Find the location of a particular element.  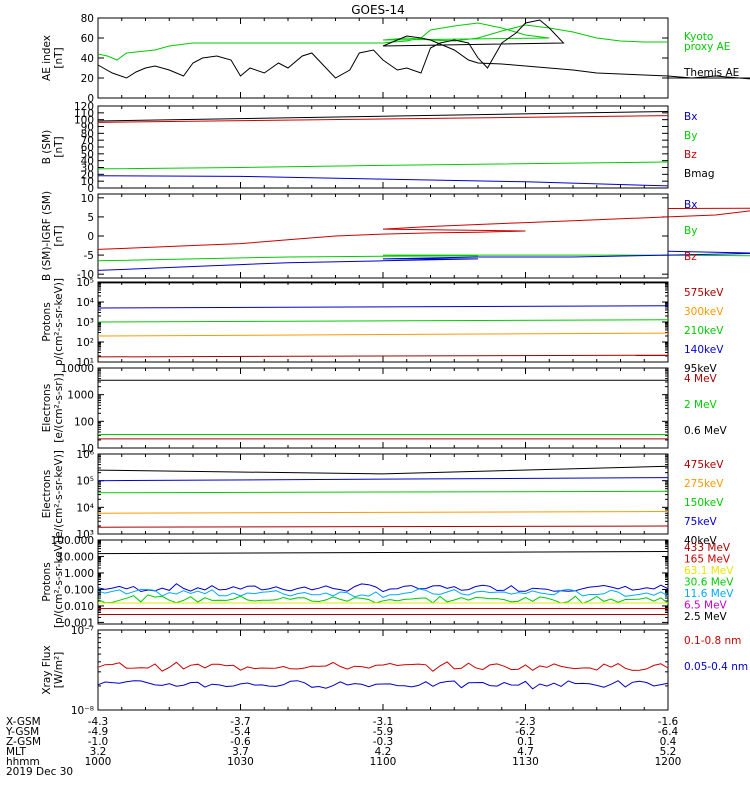

y-tick-label: 10⁻⁷ is located at coordinates (82, 631).